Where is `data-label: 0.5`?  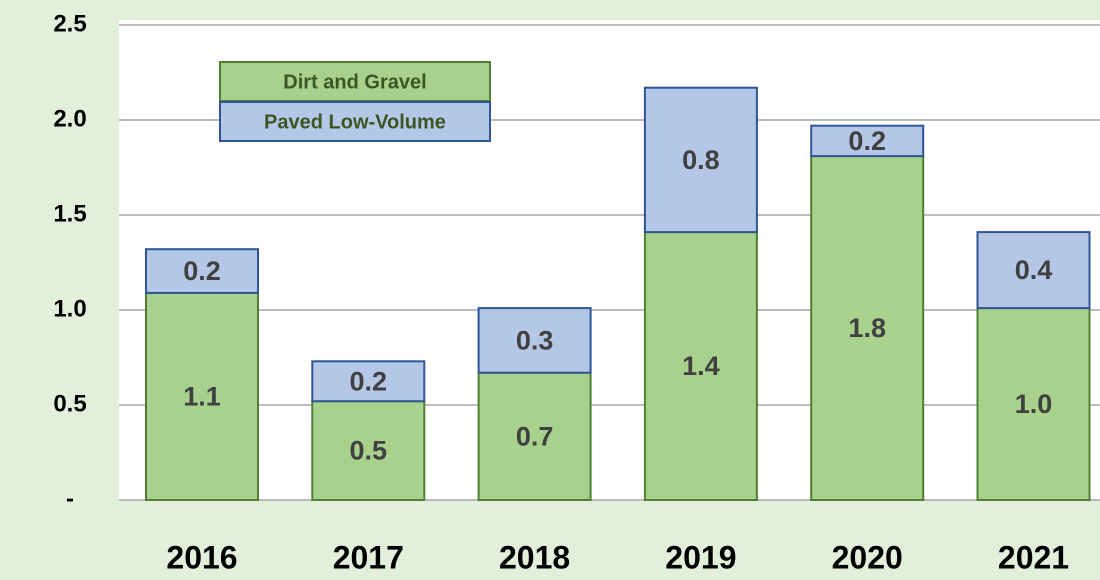 data-label: 0.5 is located at coordinates (369, 451).